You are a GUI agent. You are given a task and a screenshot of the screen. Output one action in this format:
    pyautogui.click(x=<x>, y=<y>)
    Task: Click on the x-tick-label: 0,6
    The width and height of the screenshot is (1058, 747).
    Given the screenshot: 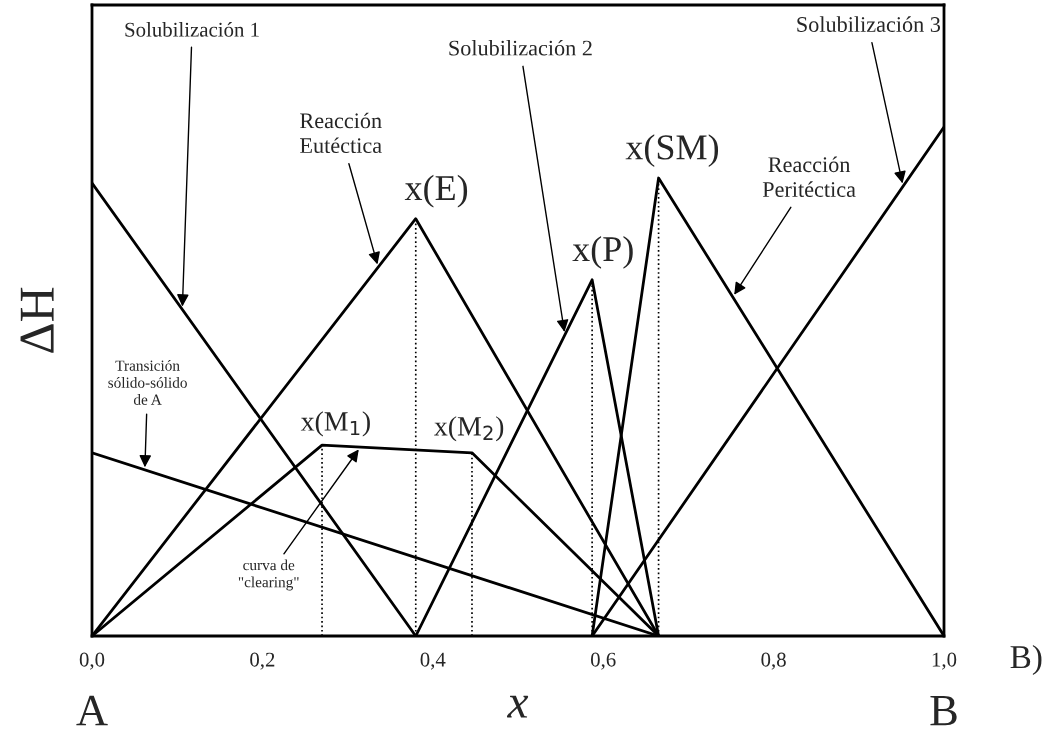 What is the action you would take?
    pyautogui.click(x=603, y=661)
    